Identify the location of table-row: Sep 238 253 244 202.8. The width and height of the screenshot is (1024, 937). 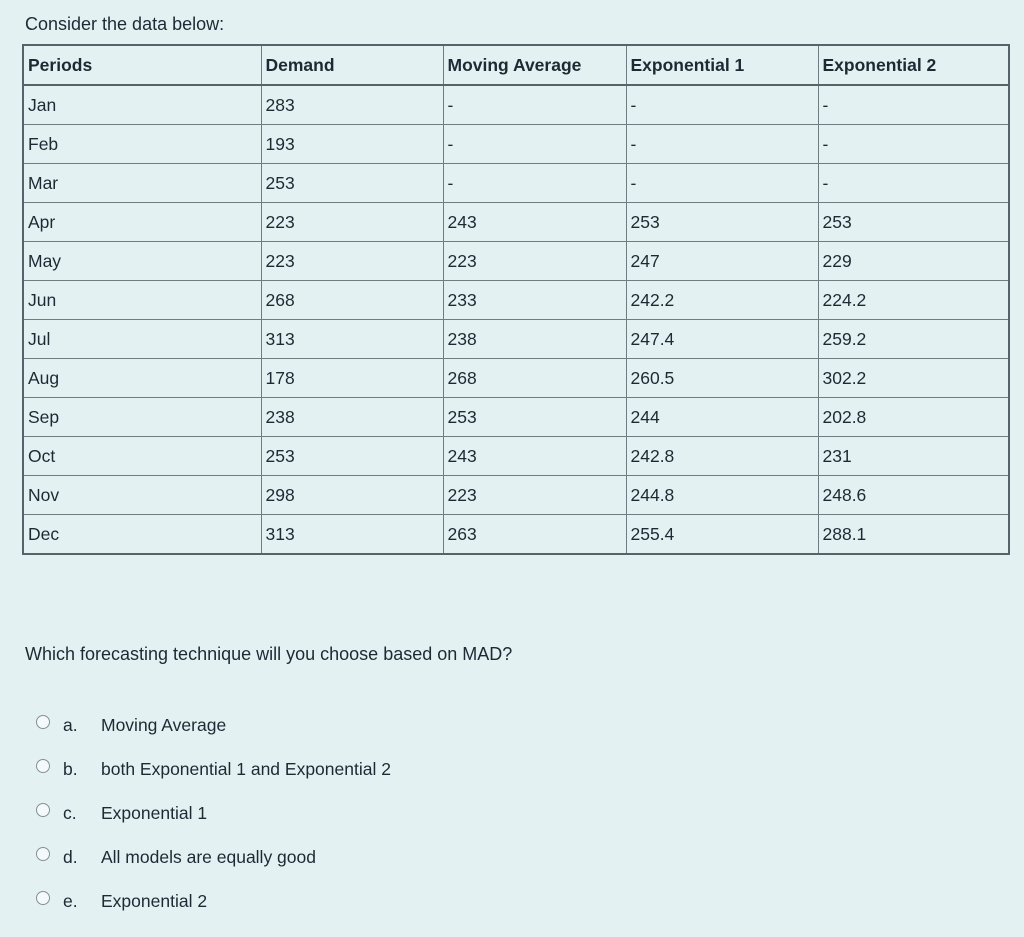
(516, 417).